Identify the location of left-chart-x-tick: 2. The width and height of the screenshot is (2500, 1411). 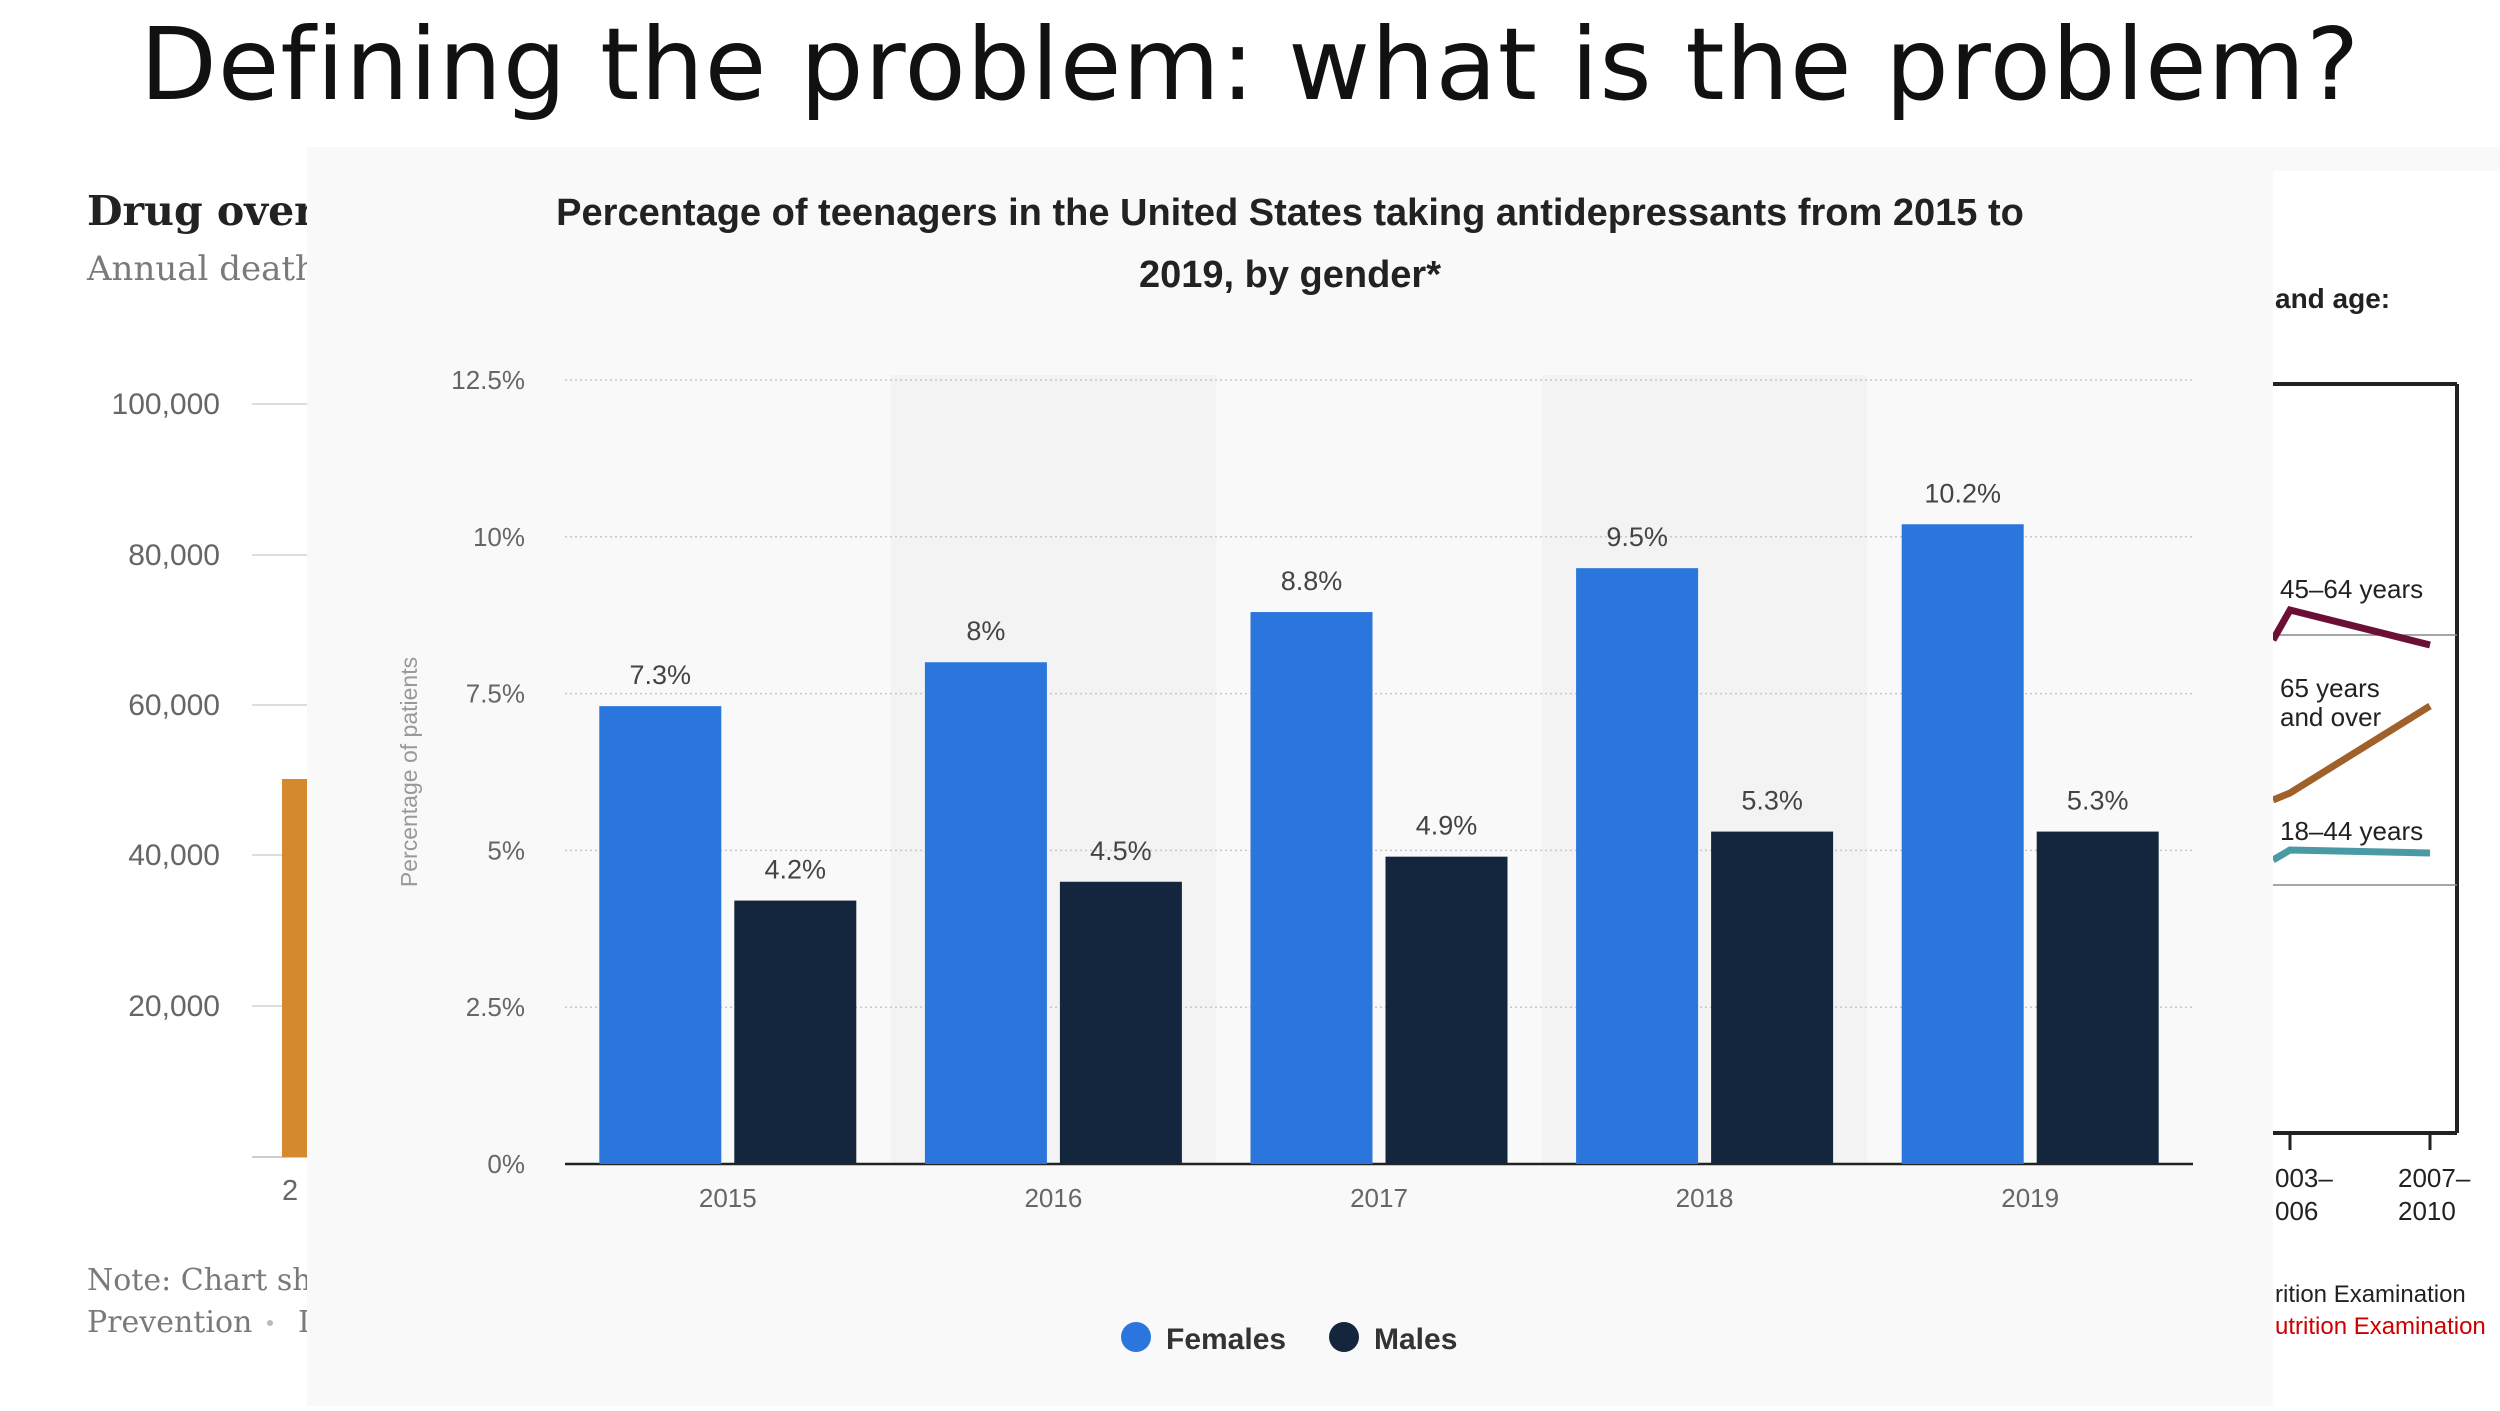
(290, 1191).